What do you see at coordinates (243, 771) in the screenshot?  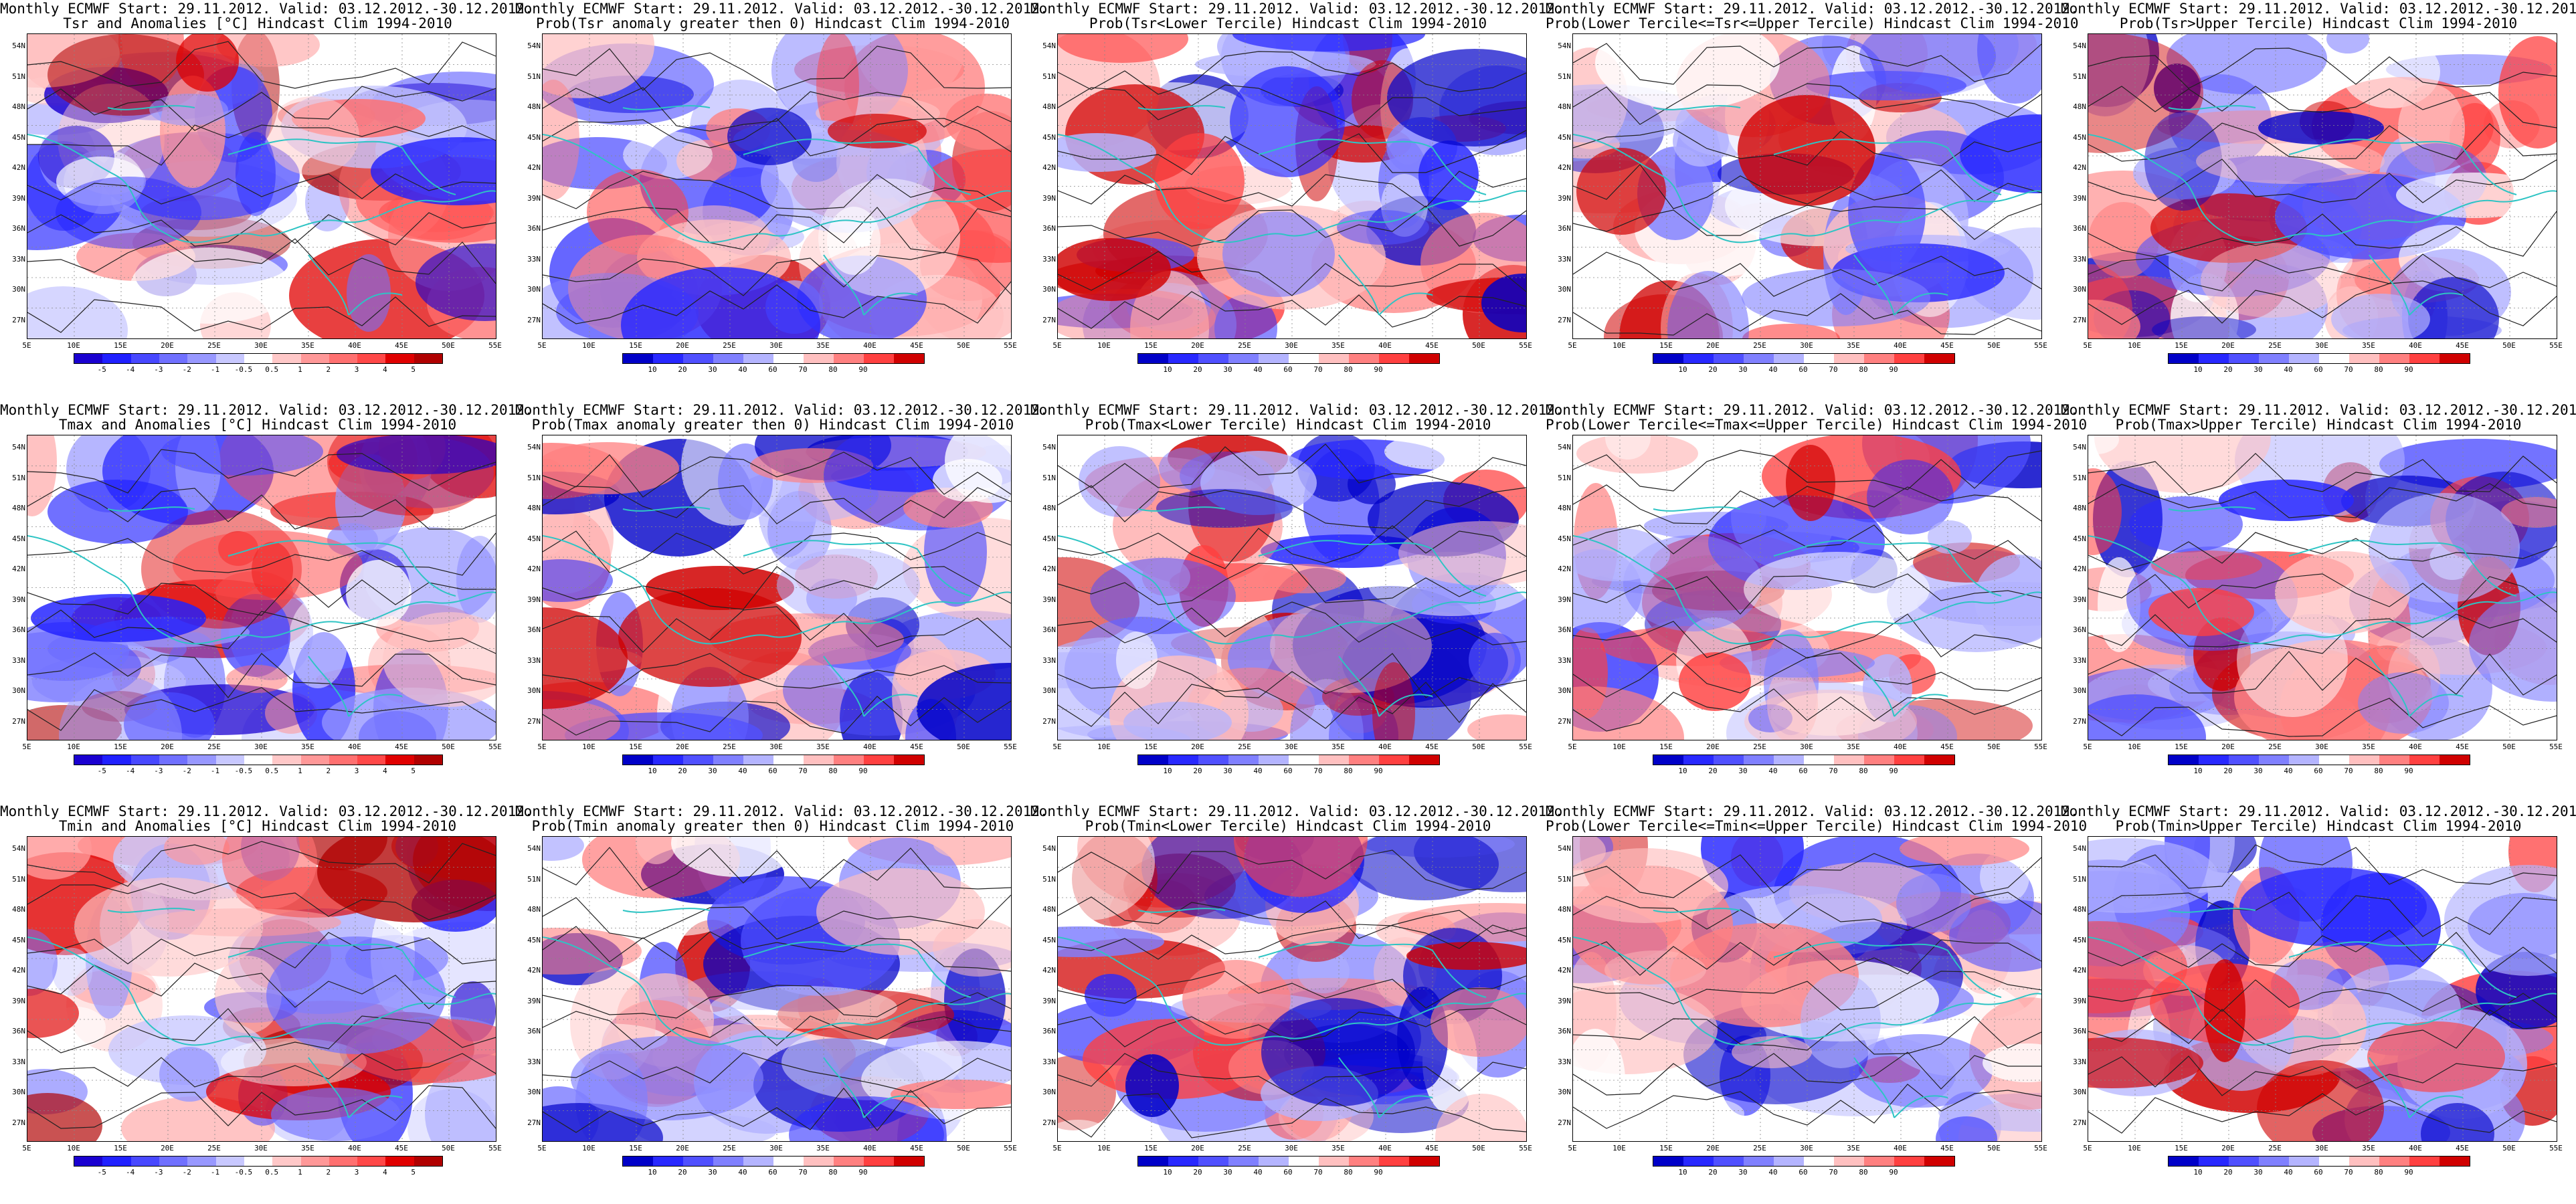 I see `color-bar-label: -0.5` at bounding box center [243, 771].